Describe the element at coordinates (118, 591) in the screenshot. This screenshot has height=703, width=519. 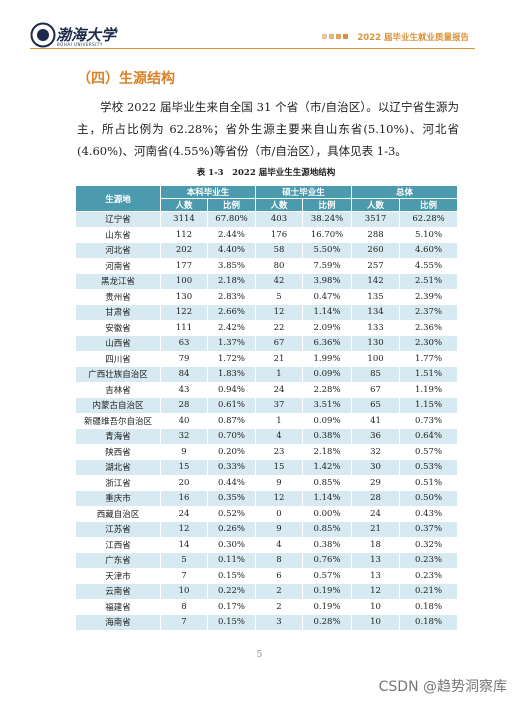
I see `table-cell: 云南省` at that location.